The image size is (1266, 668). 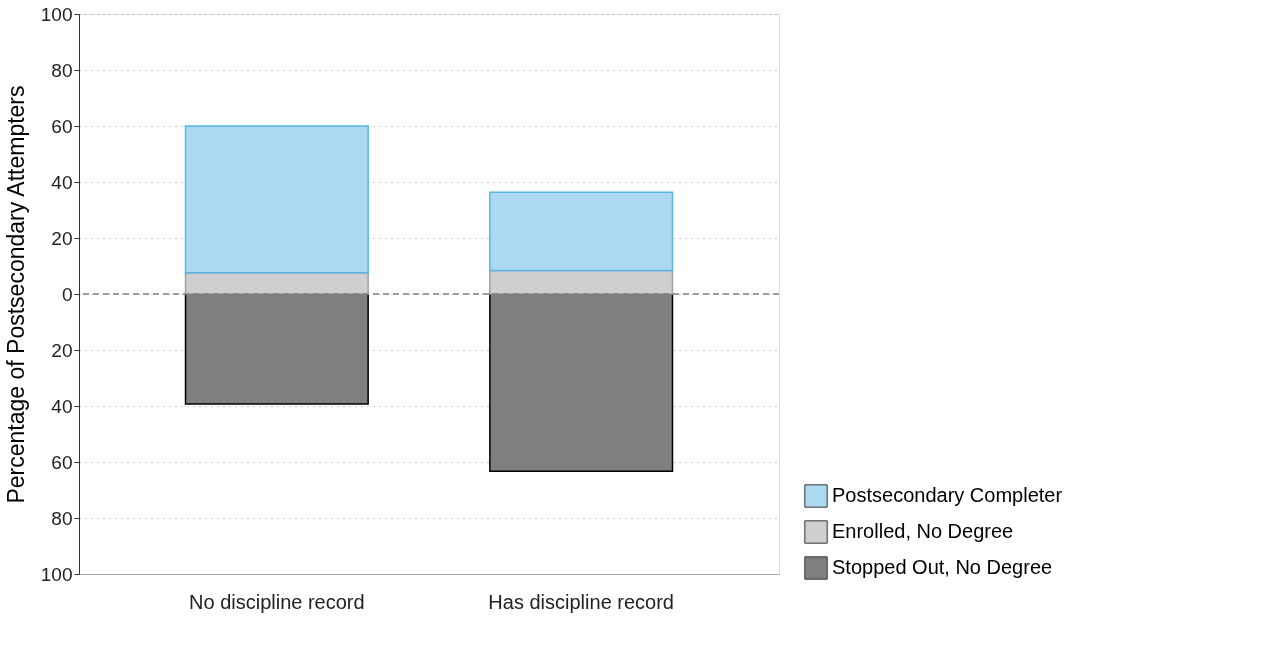 I want to click on x-tick-label: No discipline record, so click(x=277, y=601).